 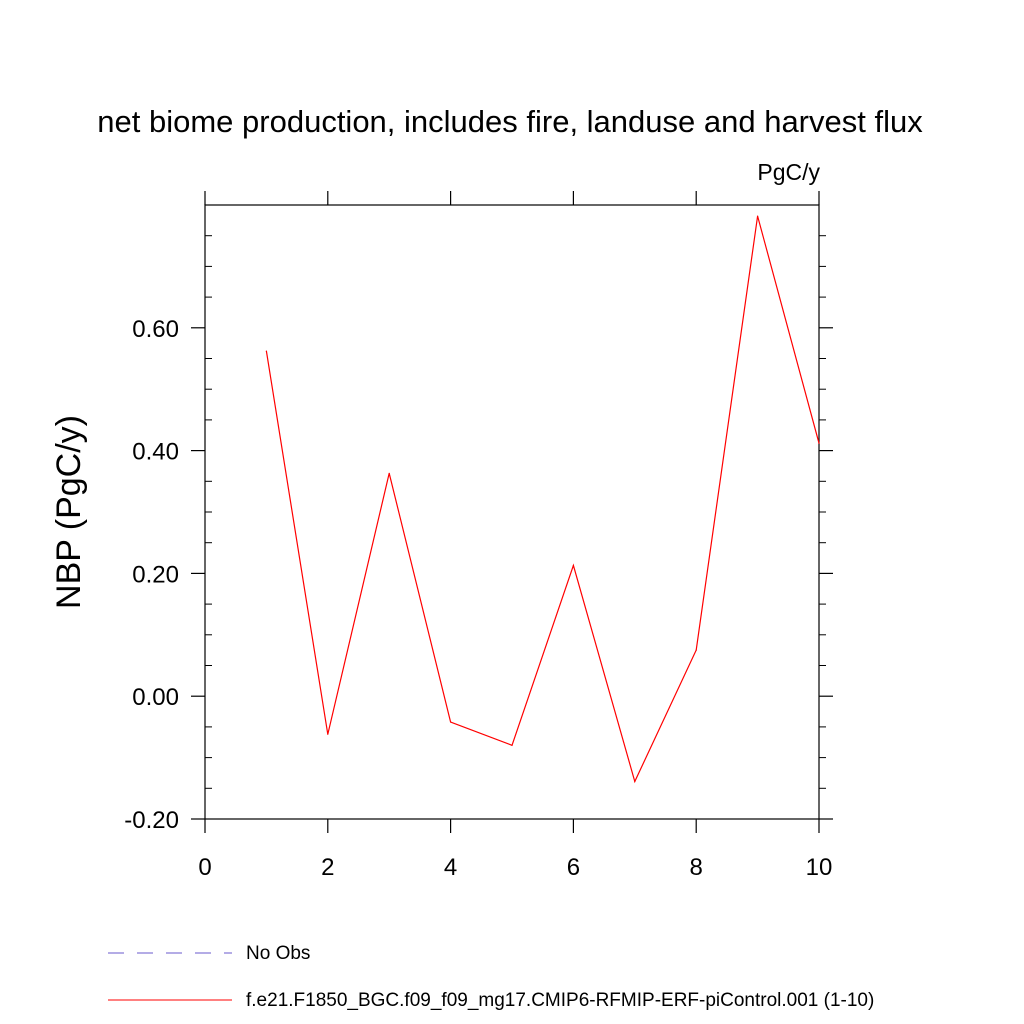 I want to click on y-tick-label: -0.20, so click(x=151, y=820).